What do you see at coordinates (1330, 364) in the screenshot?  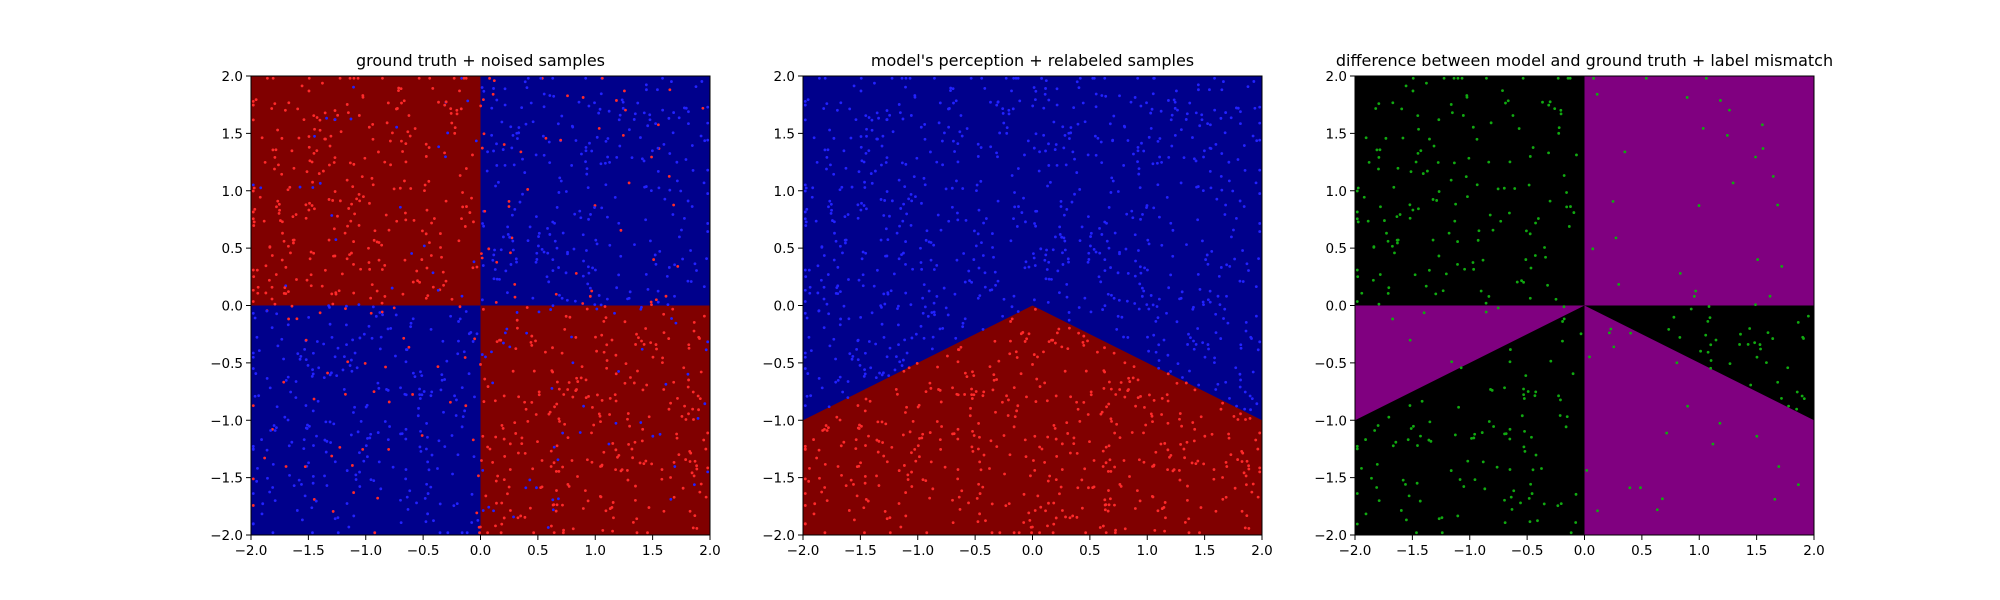 I see `y-tick-label: −0.5` at bounding box center [1330, 364].